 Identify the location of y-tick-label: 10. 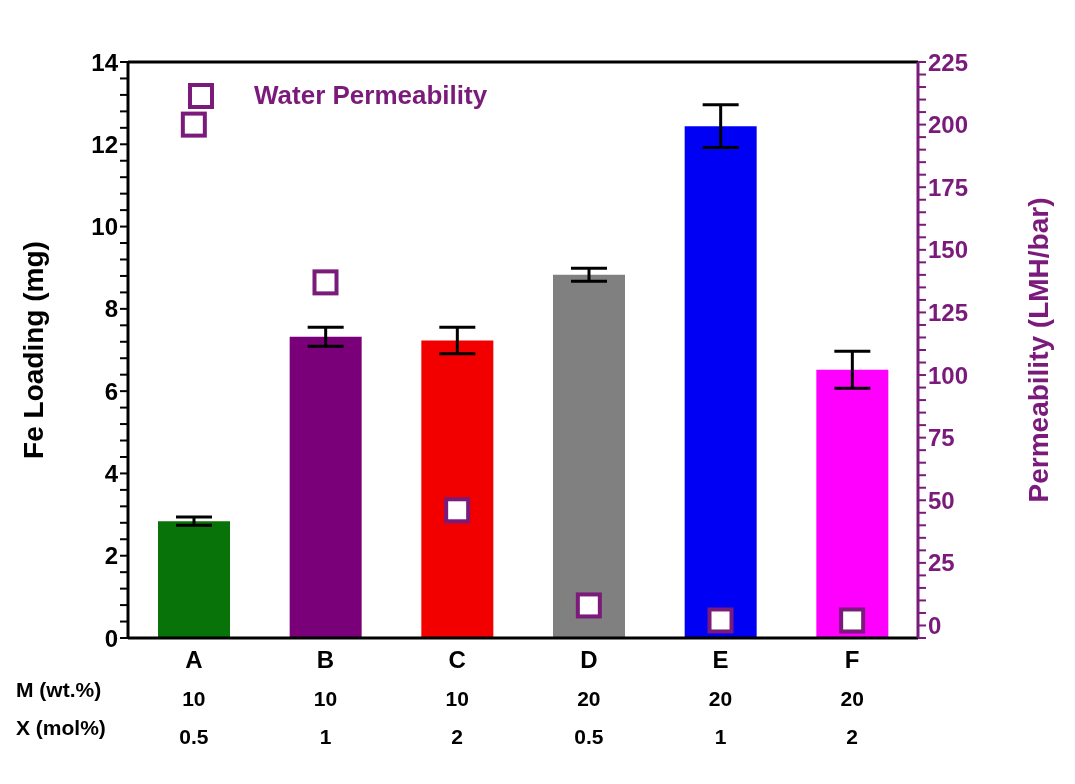
(104, 227).